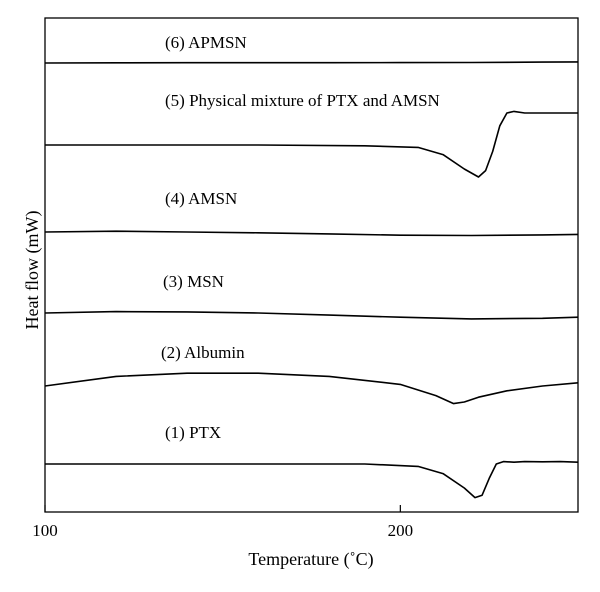  Describe the element at coordinates (193, 281) in the screenshot. I see `series-label: (3) MSN` at that location.